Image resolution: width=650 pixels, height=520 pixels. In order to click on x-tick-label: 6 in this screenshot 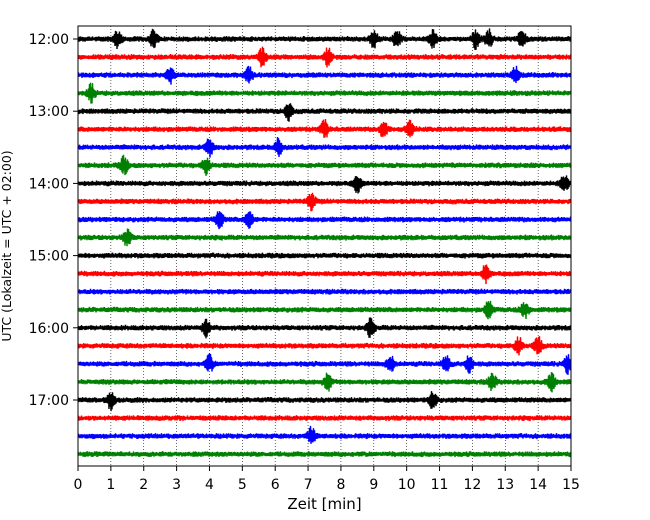, I will do `click(275, 485)`.